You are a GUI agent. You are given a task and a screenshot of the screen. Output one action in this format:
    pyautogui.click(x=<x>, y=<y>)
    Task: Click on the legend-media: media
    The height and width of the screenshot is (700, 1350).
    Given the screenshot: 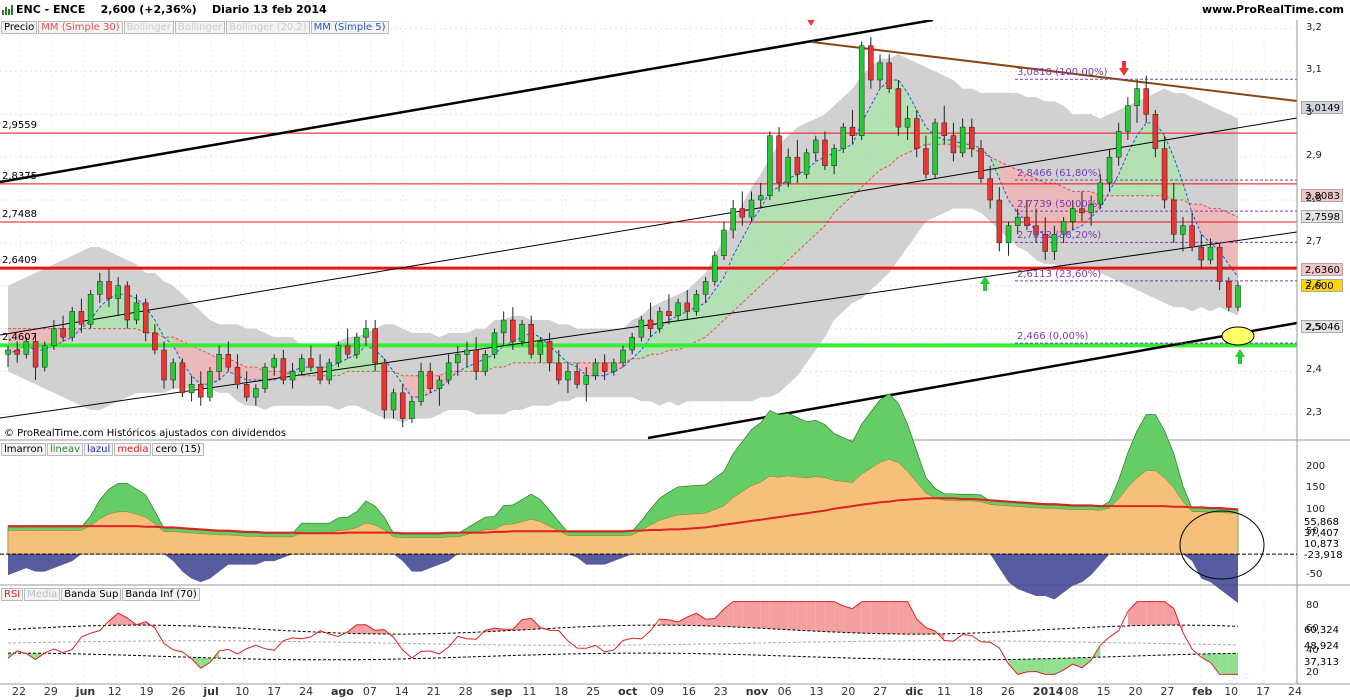 What is the action you would take?
    pyautogui.click(x=133, y=449)
    